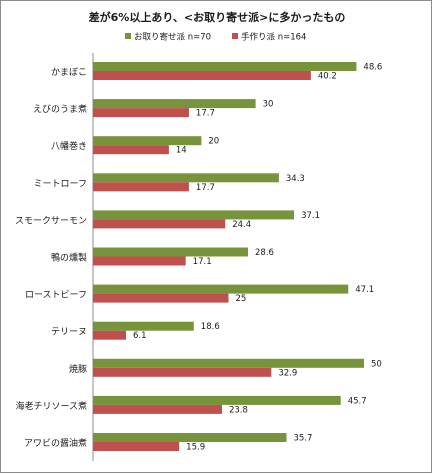 The image size is (432, 474). I want to click on legend-label-homemade: 手作り派 n=164, so click(273, 37).